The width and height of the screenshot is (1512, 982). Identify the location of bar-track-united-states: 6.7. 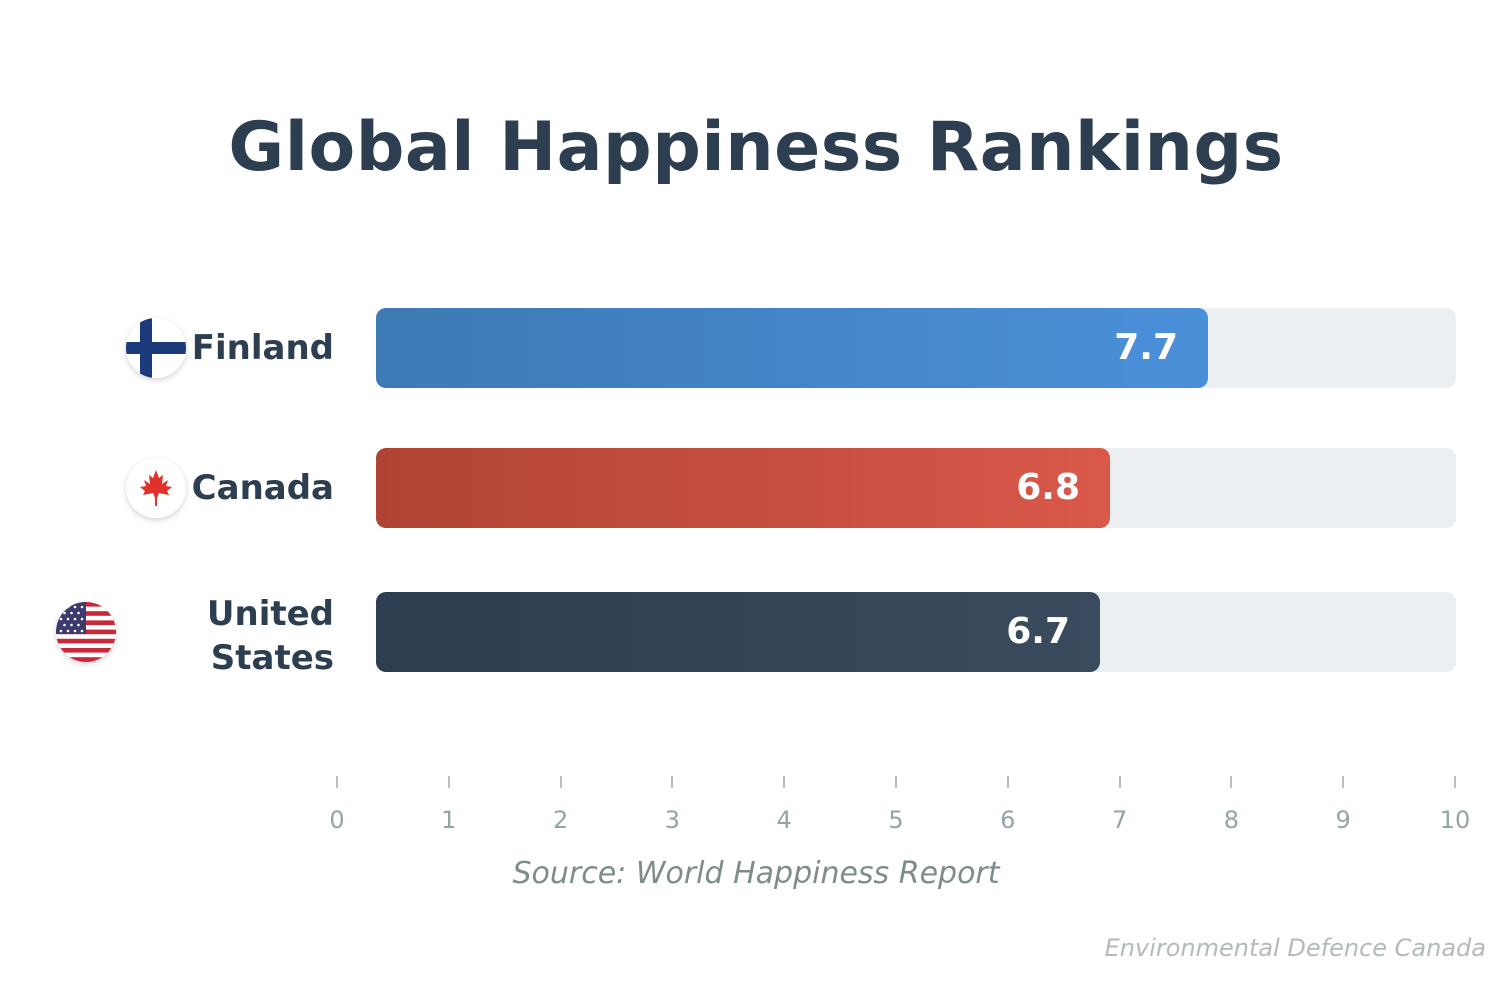
(916, 632).